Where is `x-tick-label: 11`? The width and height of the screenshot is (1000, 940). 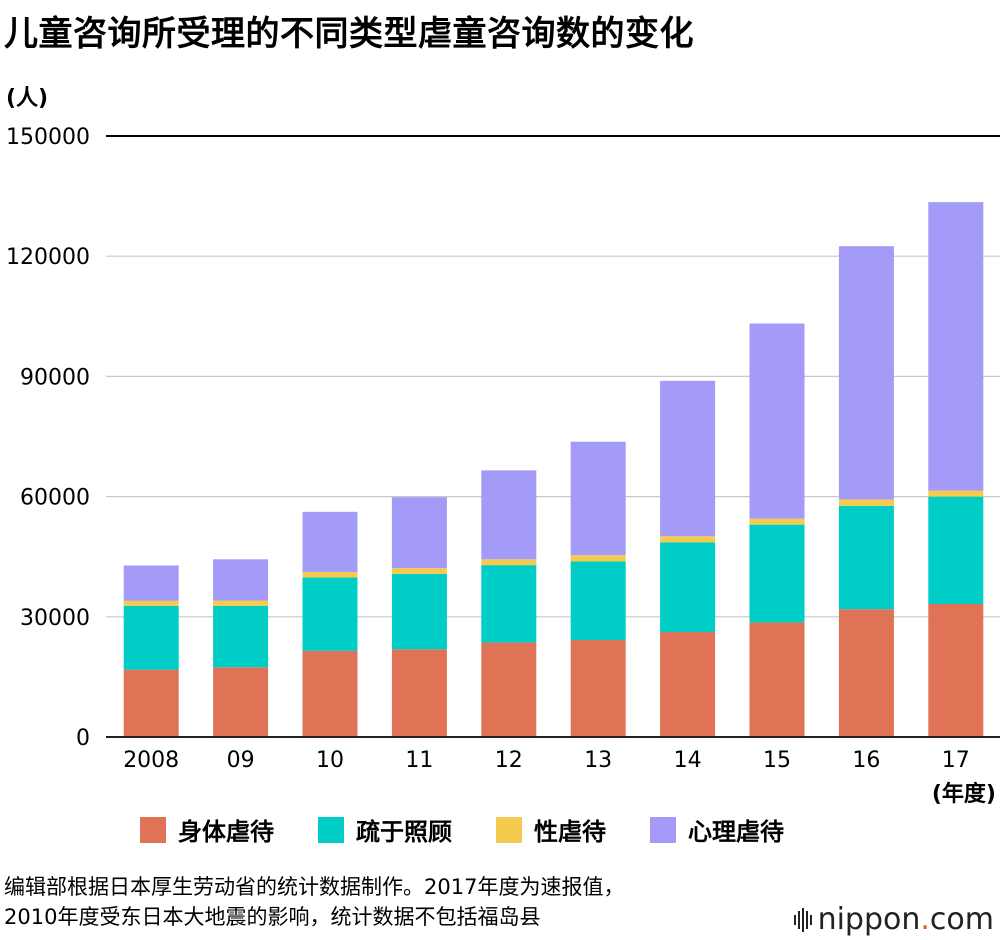 x-tick-label: 11 is located at coordinates (419, 760).